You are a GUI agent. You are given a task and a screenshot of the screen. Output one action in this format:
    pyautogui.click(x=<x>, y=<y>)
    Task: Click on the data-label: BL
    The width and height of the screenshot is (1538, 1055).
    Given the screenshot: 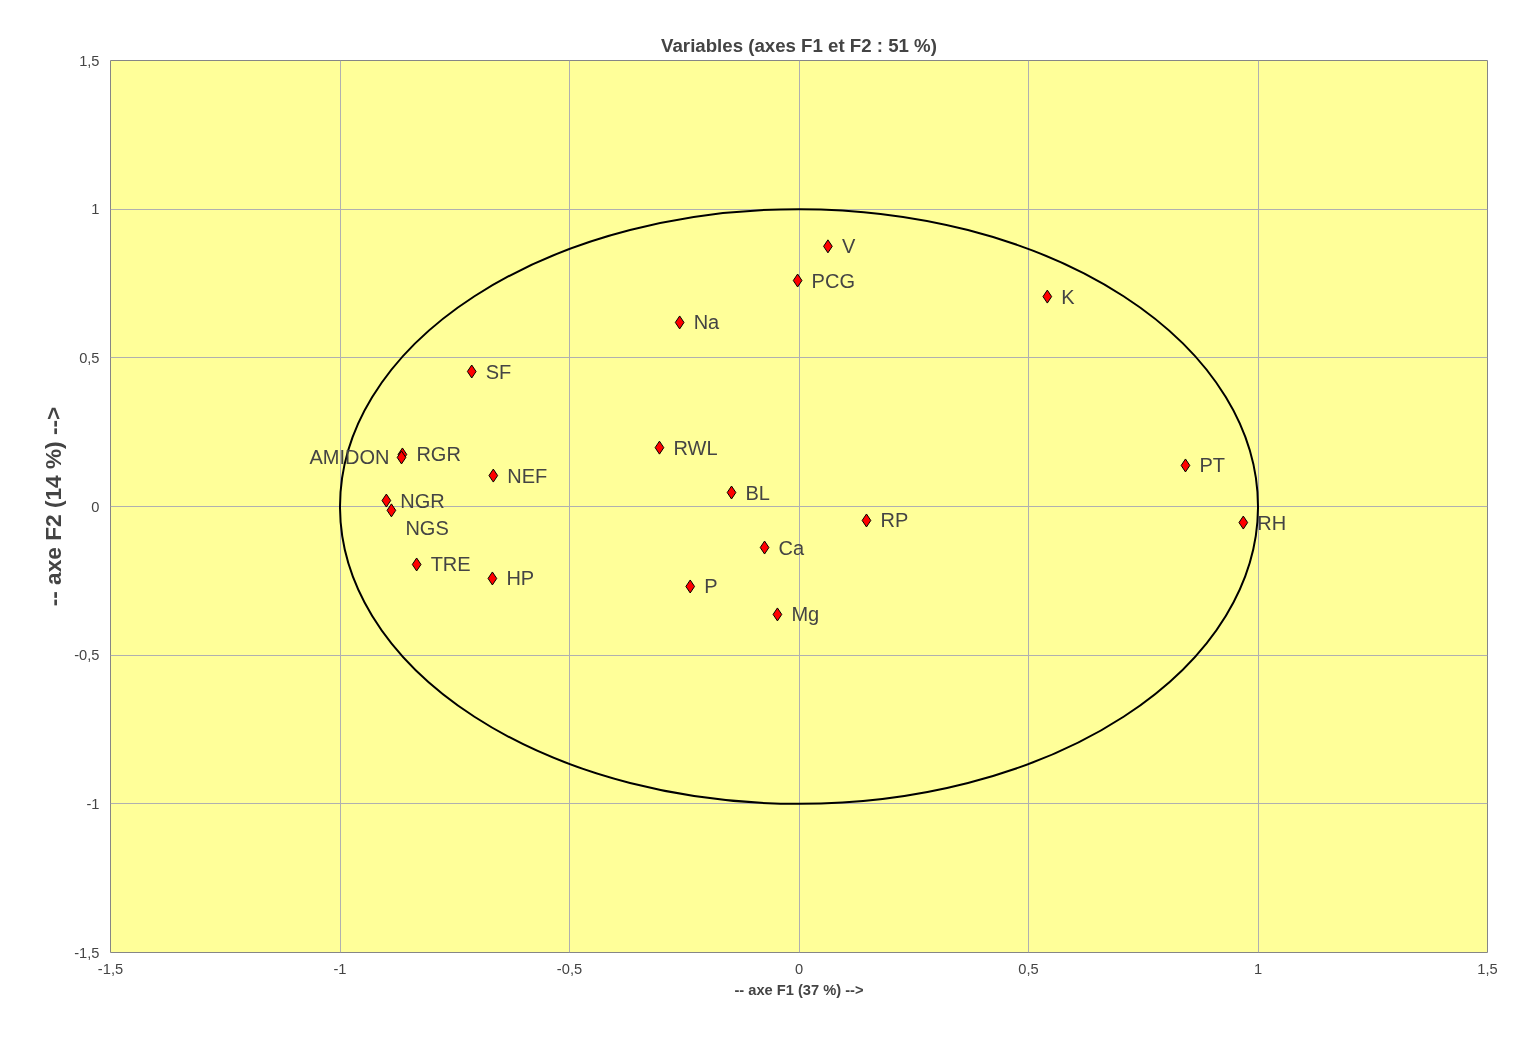 What is the action you would take?
    pyautogui.click(x=757, y=492)
    